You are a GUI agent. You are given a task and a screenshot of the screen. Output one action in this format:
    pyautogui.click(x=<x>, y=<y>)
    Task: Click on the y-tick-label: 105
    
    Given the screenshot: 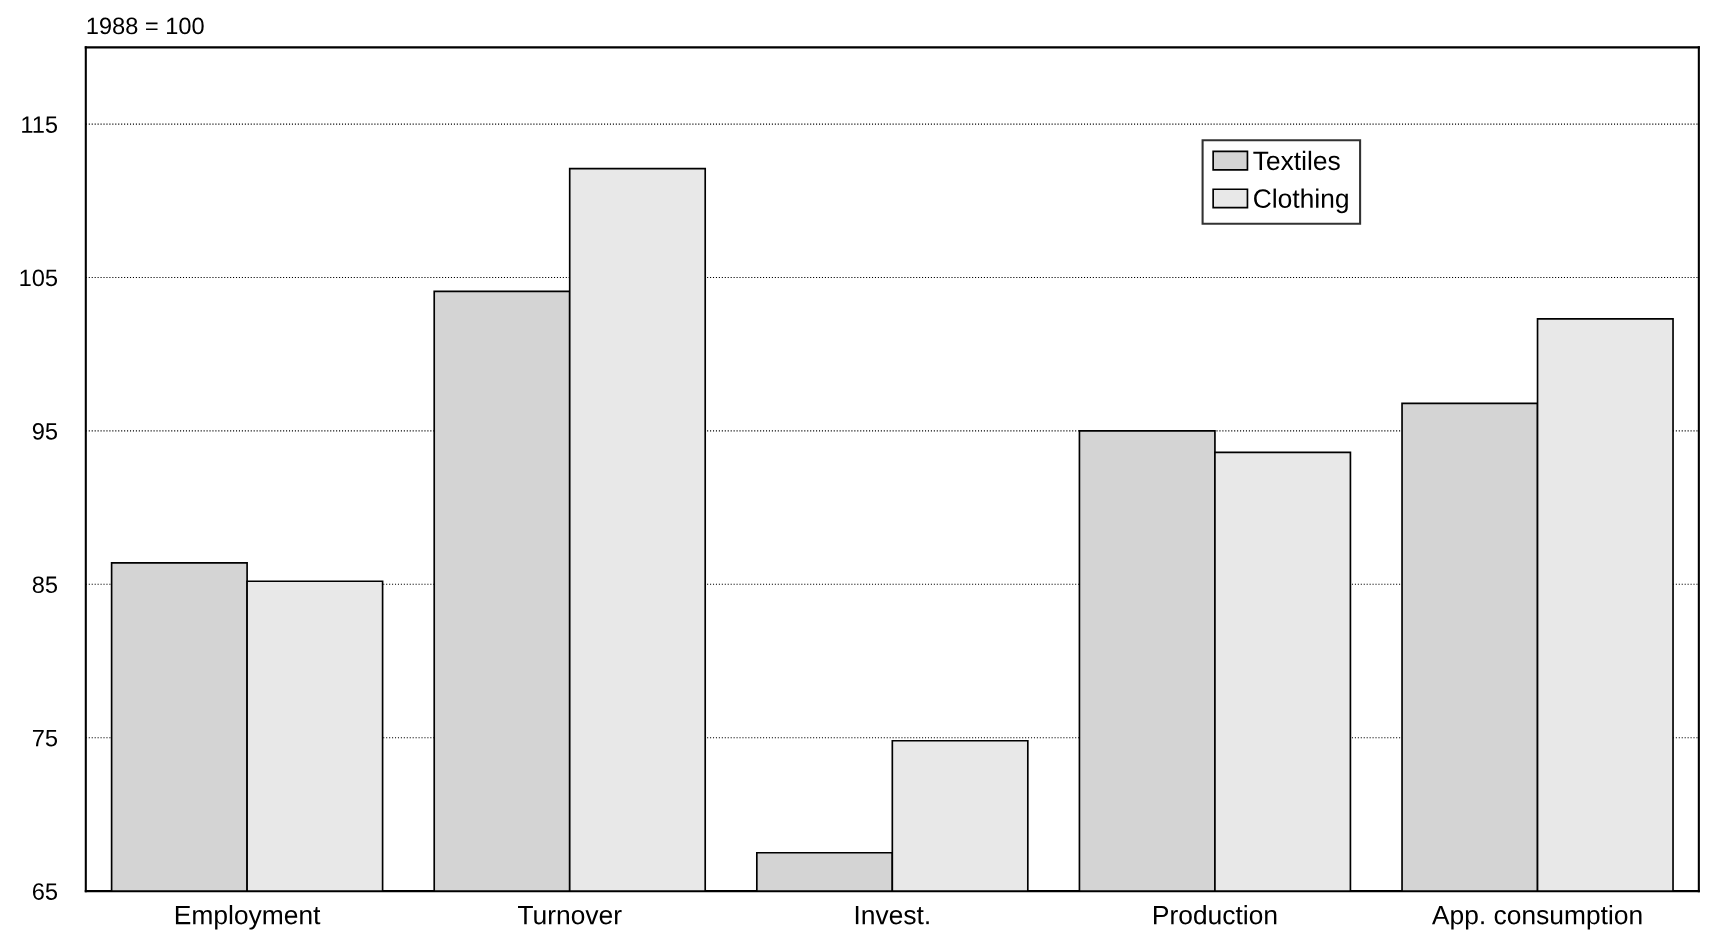 What is the action you would take?
    pyautogui.click(x=39, y=278)
    